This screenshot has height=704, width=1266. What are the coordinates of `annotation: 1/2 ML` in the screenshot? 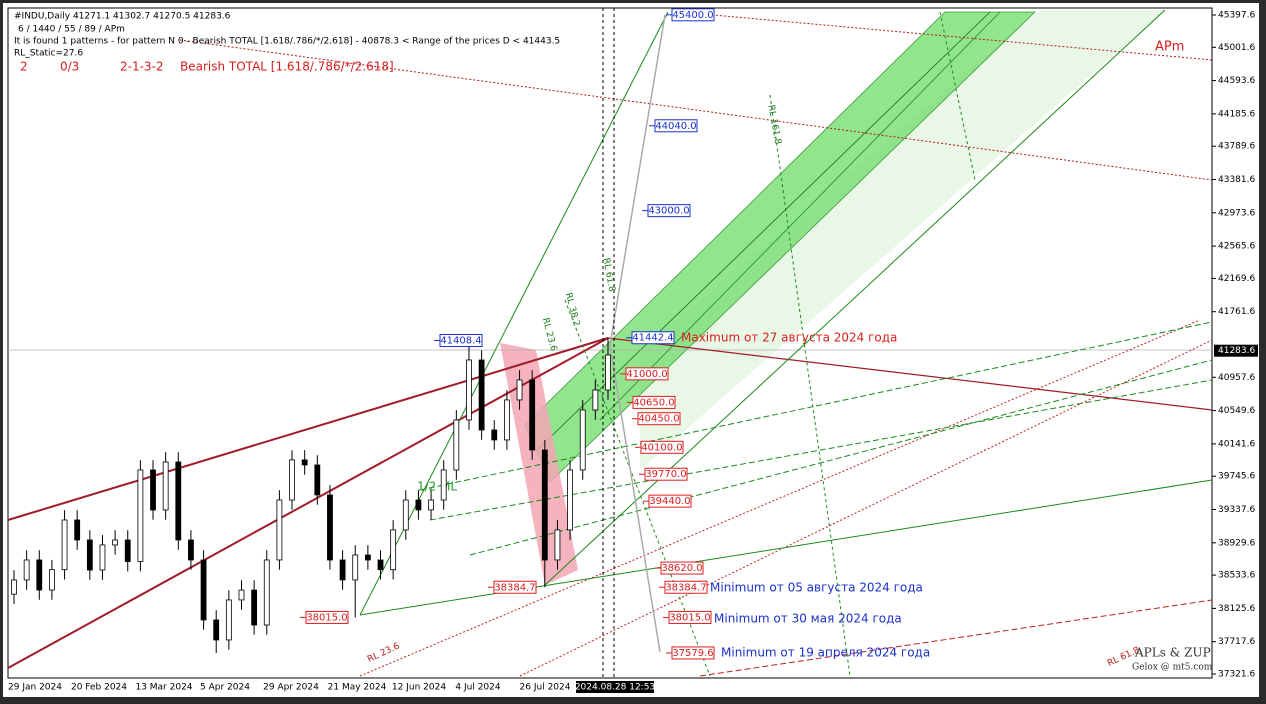 It's located at (437, 487).